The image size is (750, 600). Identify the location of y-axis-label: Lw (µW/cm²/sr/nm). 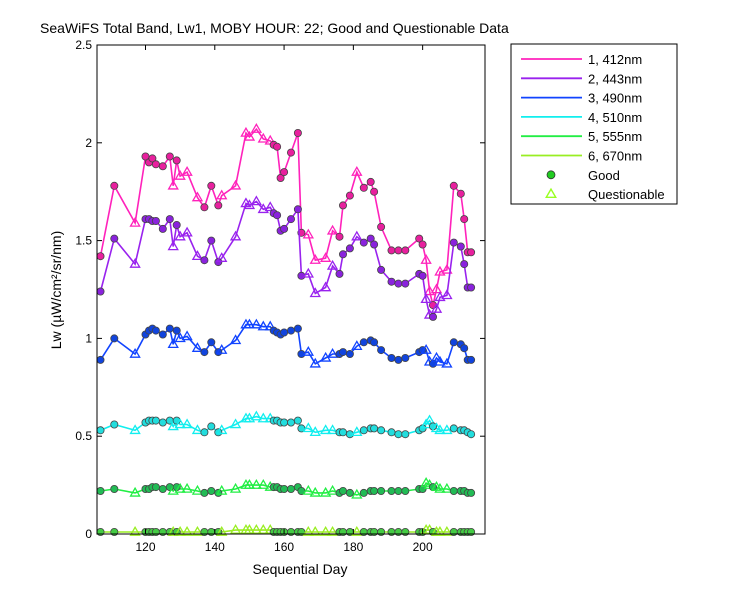
(56, 290).